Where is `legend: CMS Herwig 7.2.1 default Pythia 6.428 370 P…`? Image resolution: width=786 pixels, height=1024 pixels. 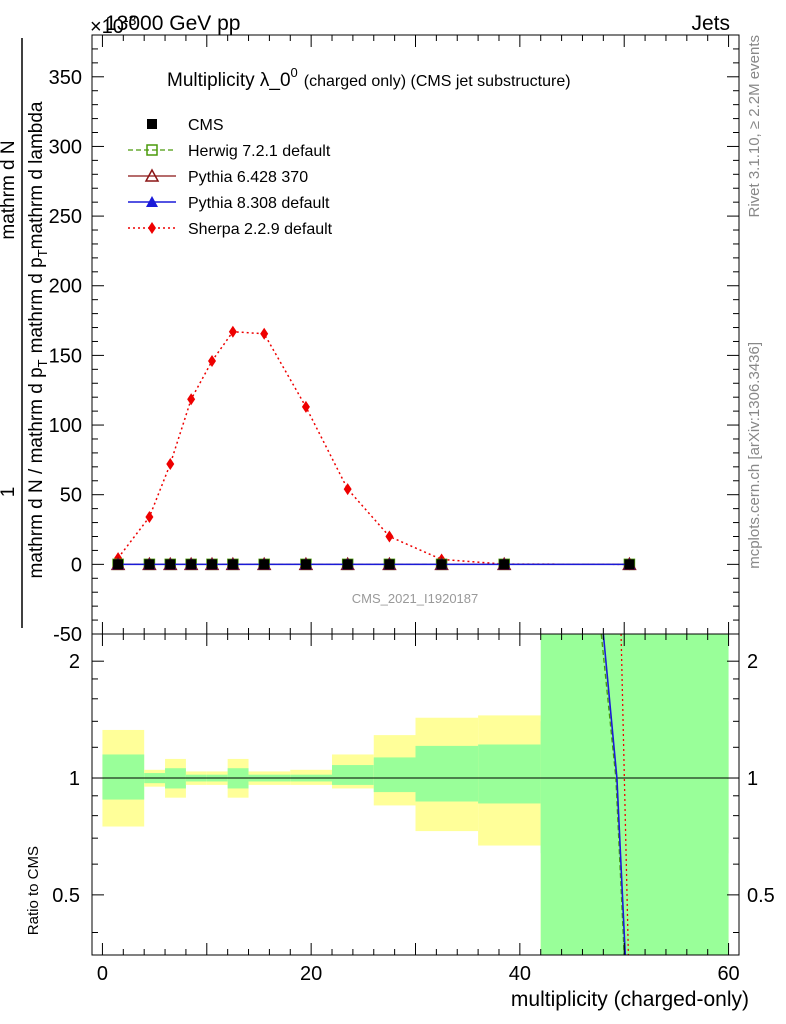
legend: CMS Herwig 7.2.1 default Pythia 6.428 370 P… is located at coordinates (230, 177).